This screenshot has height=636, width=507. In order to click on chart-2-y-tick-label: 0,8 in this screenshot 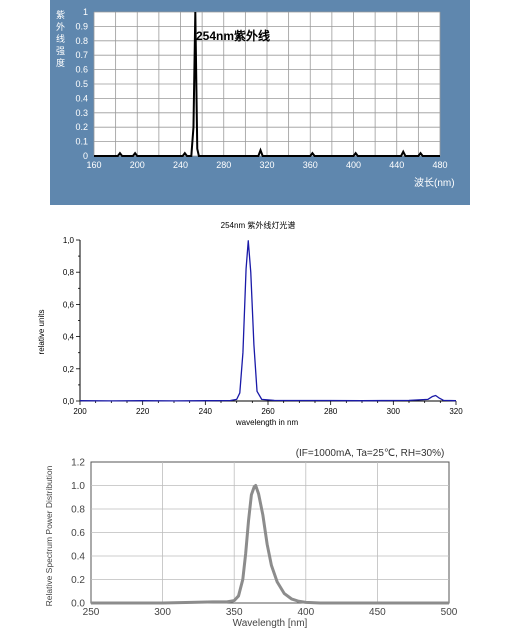, I will do `click(69, 272)`.